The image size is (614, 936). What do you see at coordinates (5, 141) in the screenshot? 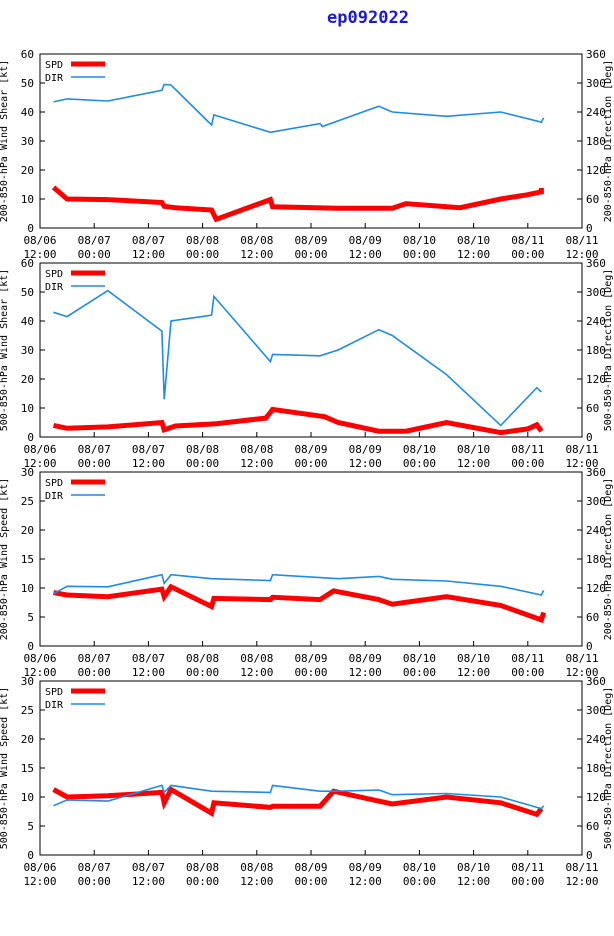
I see `y-axis-label: 200-850-hPa Wind Shear [kt]` at bounding box center [5, 141].